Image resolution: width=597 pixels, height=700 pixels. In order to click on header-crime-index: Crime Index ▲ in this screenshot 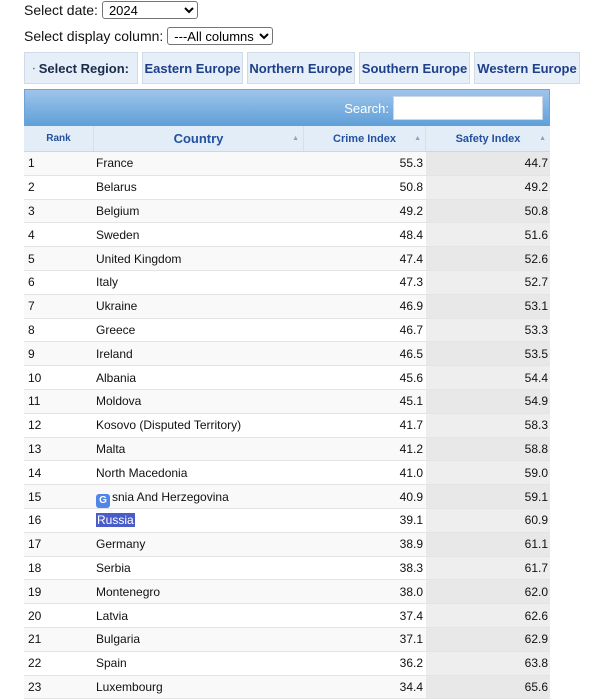, I will do `click(365, 138)`.